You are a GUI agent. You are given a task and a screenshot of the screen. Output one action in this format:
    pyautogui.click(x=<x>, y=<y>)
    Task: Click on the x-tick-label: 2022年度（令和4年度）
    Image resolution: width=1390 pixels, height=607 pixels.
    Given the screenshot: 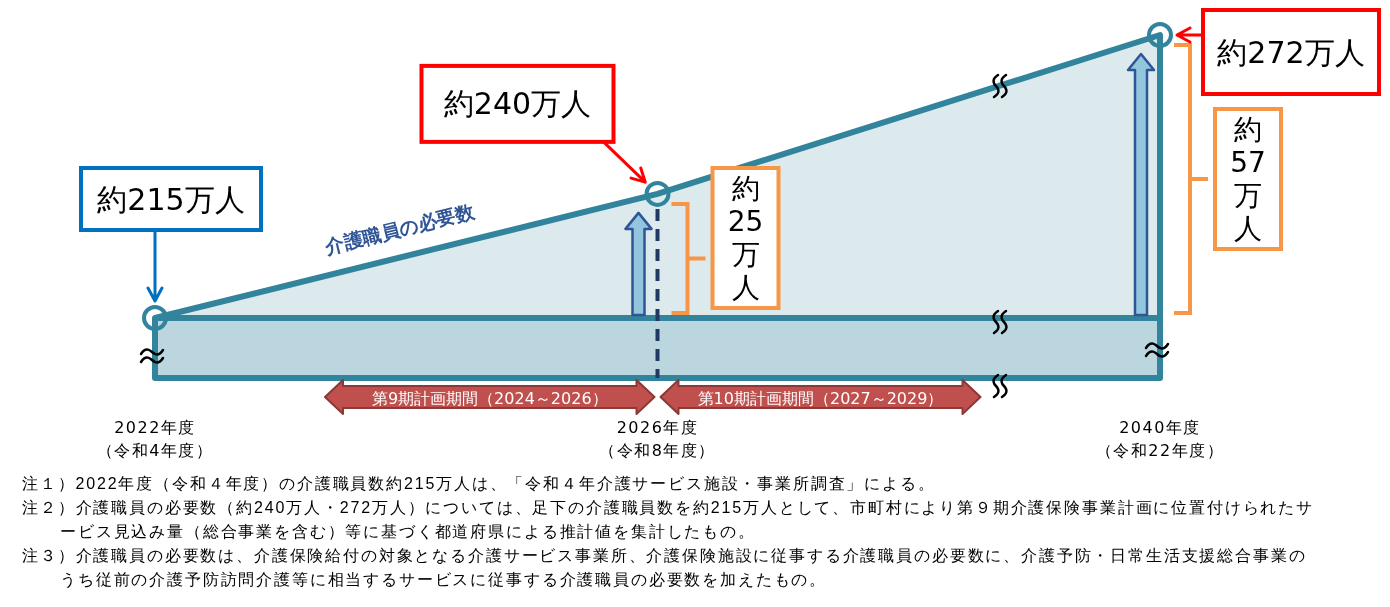 What is the action you would take?
    pyautogui.click(x=155, y=439)
    